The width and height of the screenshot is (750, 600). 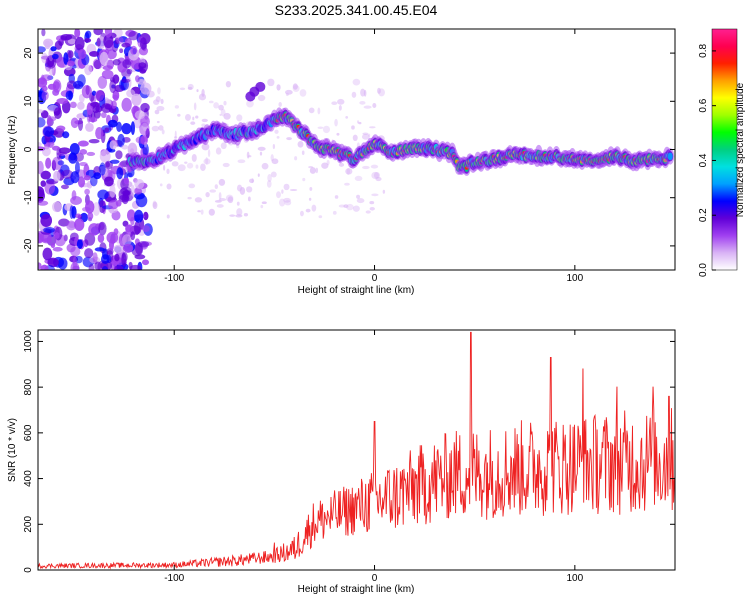 What do you see at coordinates (707, 160) in the screenshot?
I see `colorbar-axis: 0.0 0.2 0.4 0.6 0.8` at bounding box center [707, 160].